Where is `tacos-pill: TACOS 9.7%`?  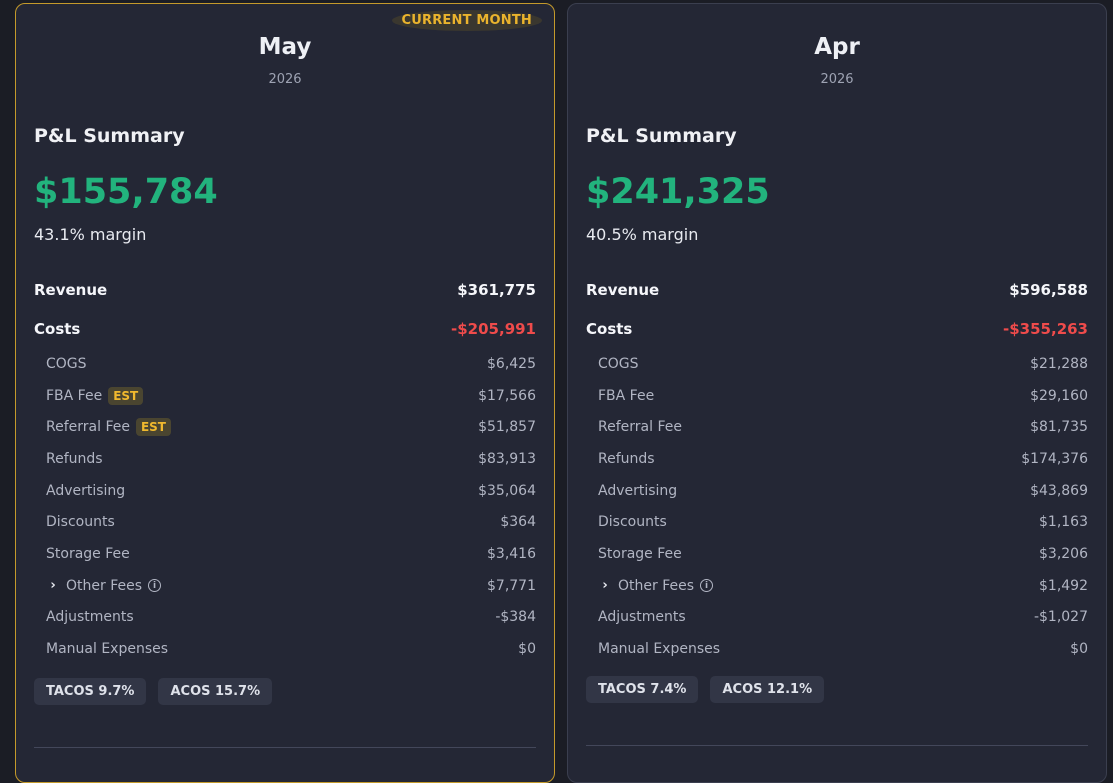
tacos-pill: TACOS 9.7% is located at coordinates (90, 691).